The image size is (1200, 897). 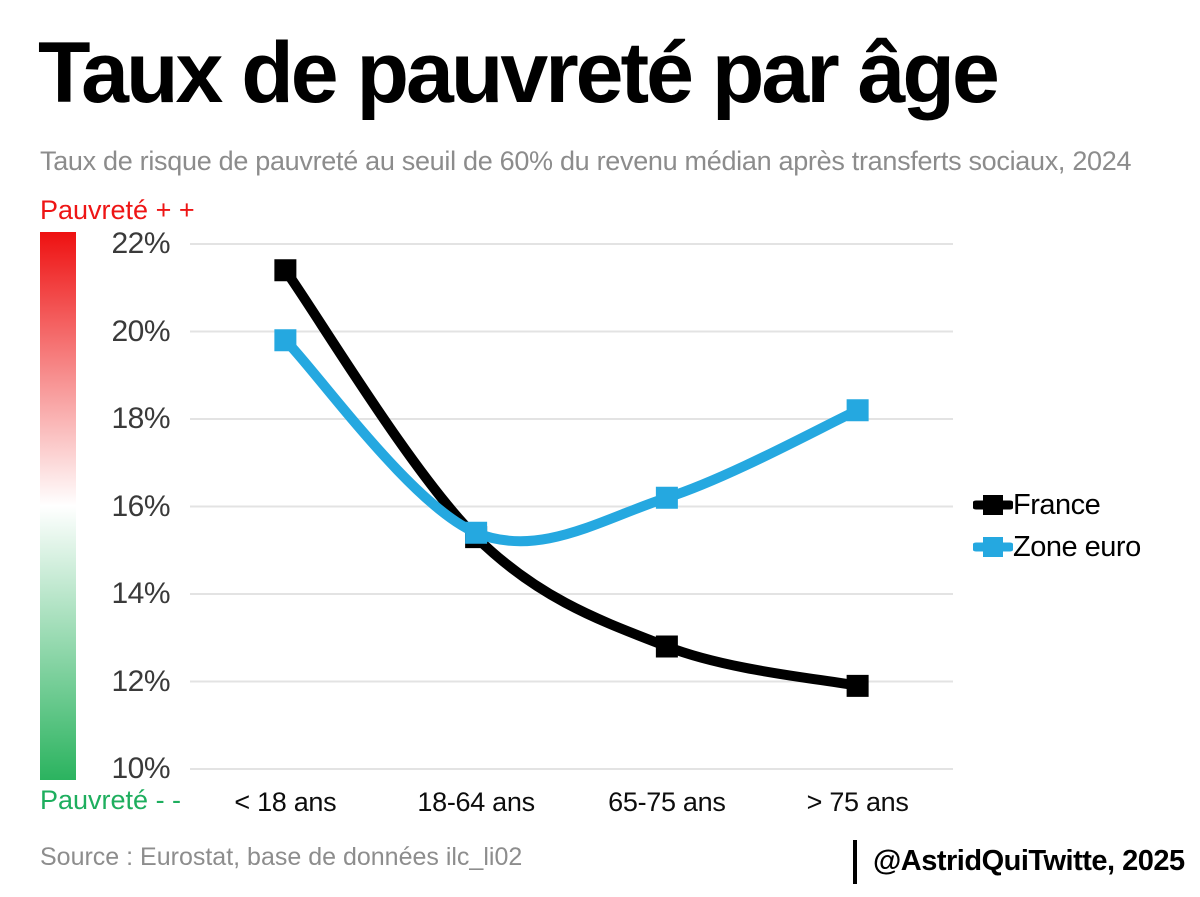 What do you see at coordinates (140, 681) in the screenshot?
I see `y-axis-tick-label: 12%` at bounding box center [140, 681].